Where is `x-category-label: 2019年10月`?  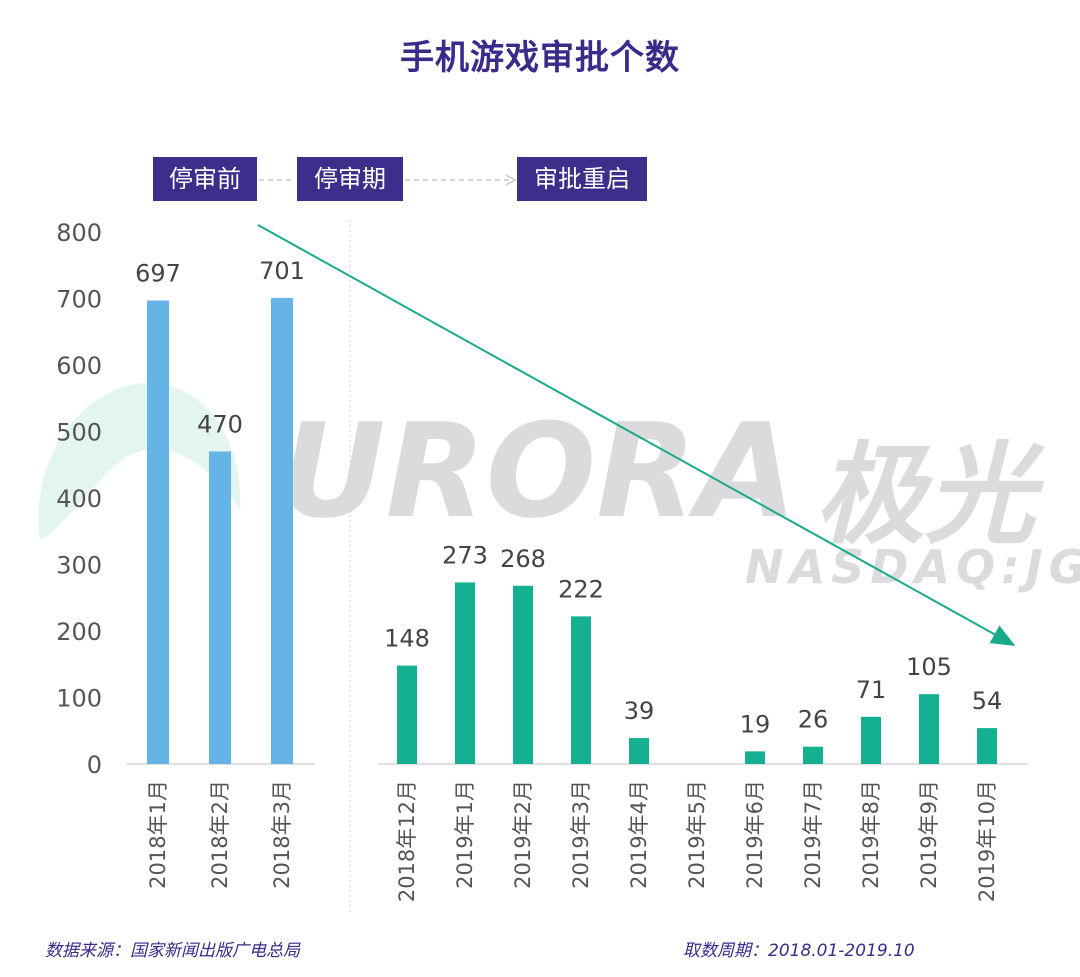
x-category-label: 2019年10月 is located at coordinates (987, 841).